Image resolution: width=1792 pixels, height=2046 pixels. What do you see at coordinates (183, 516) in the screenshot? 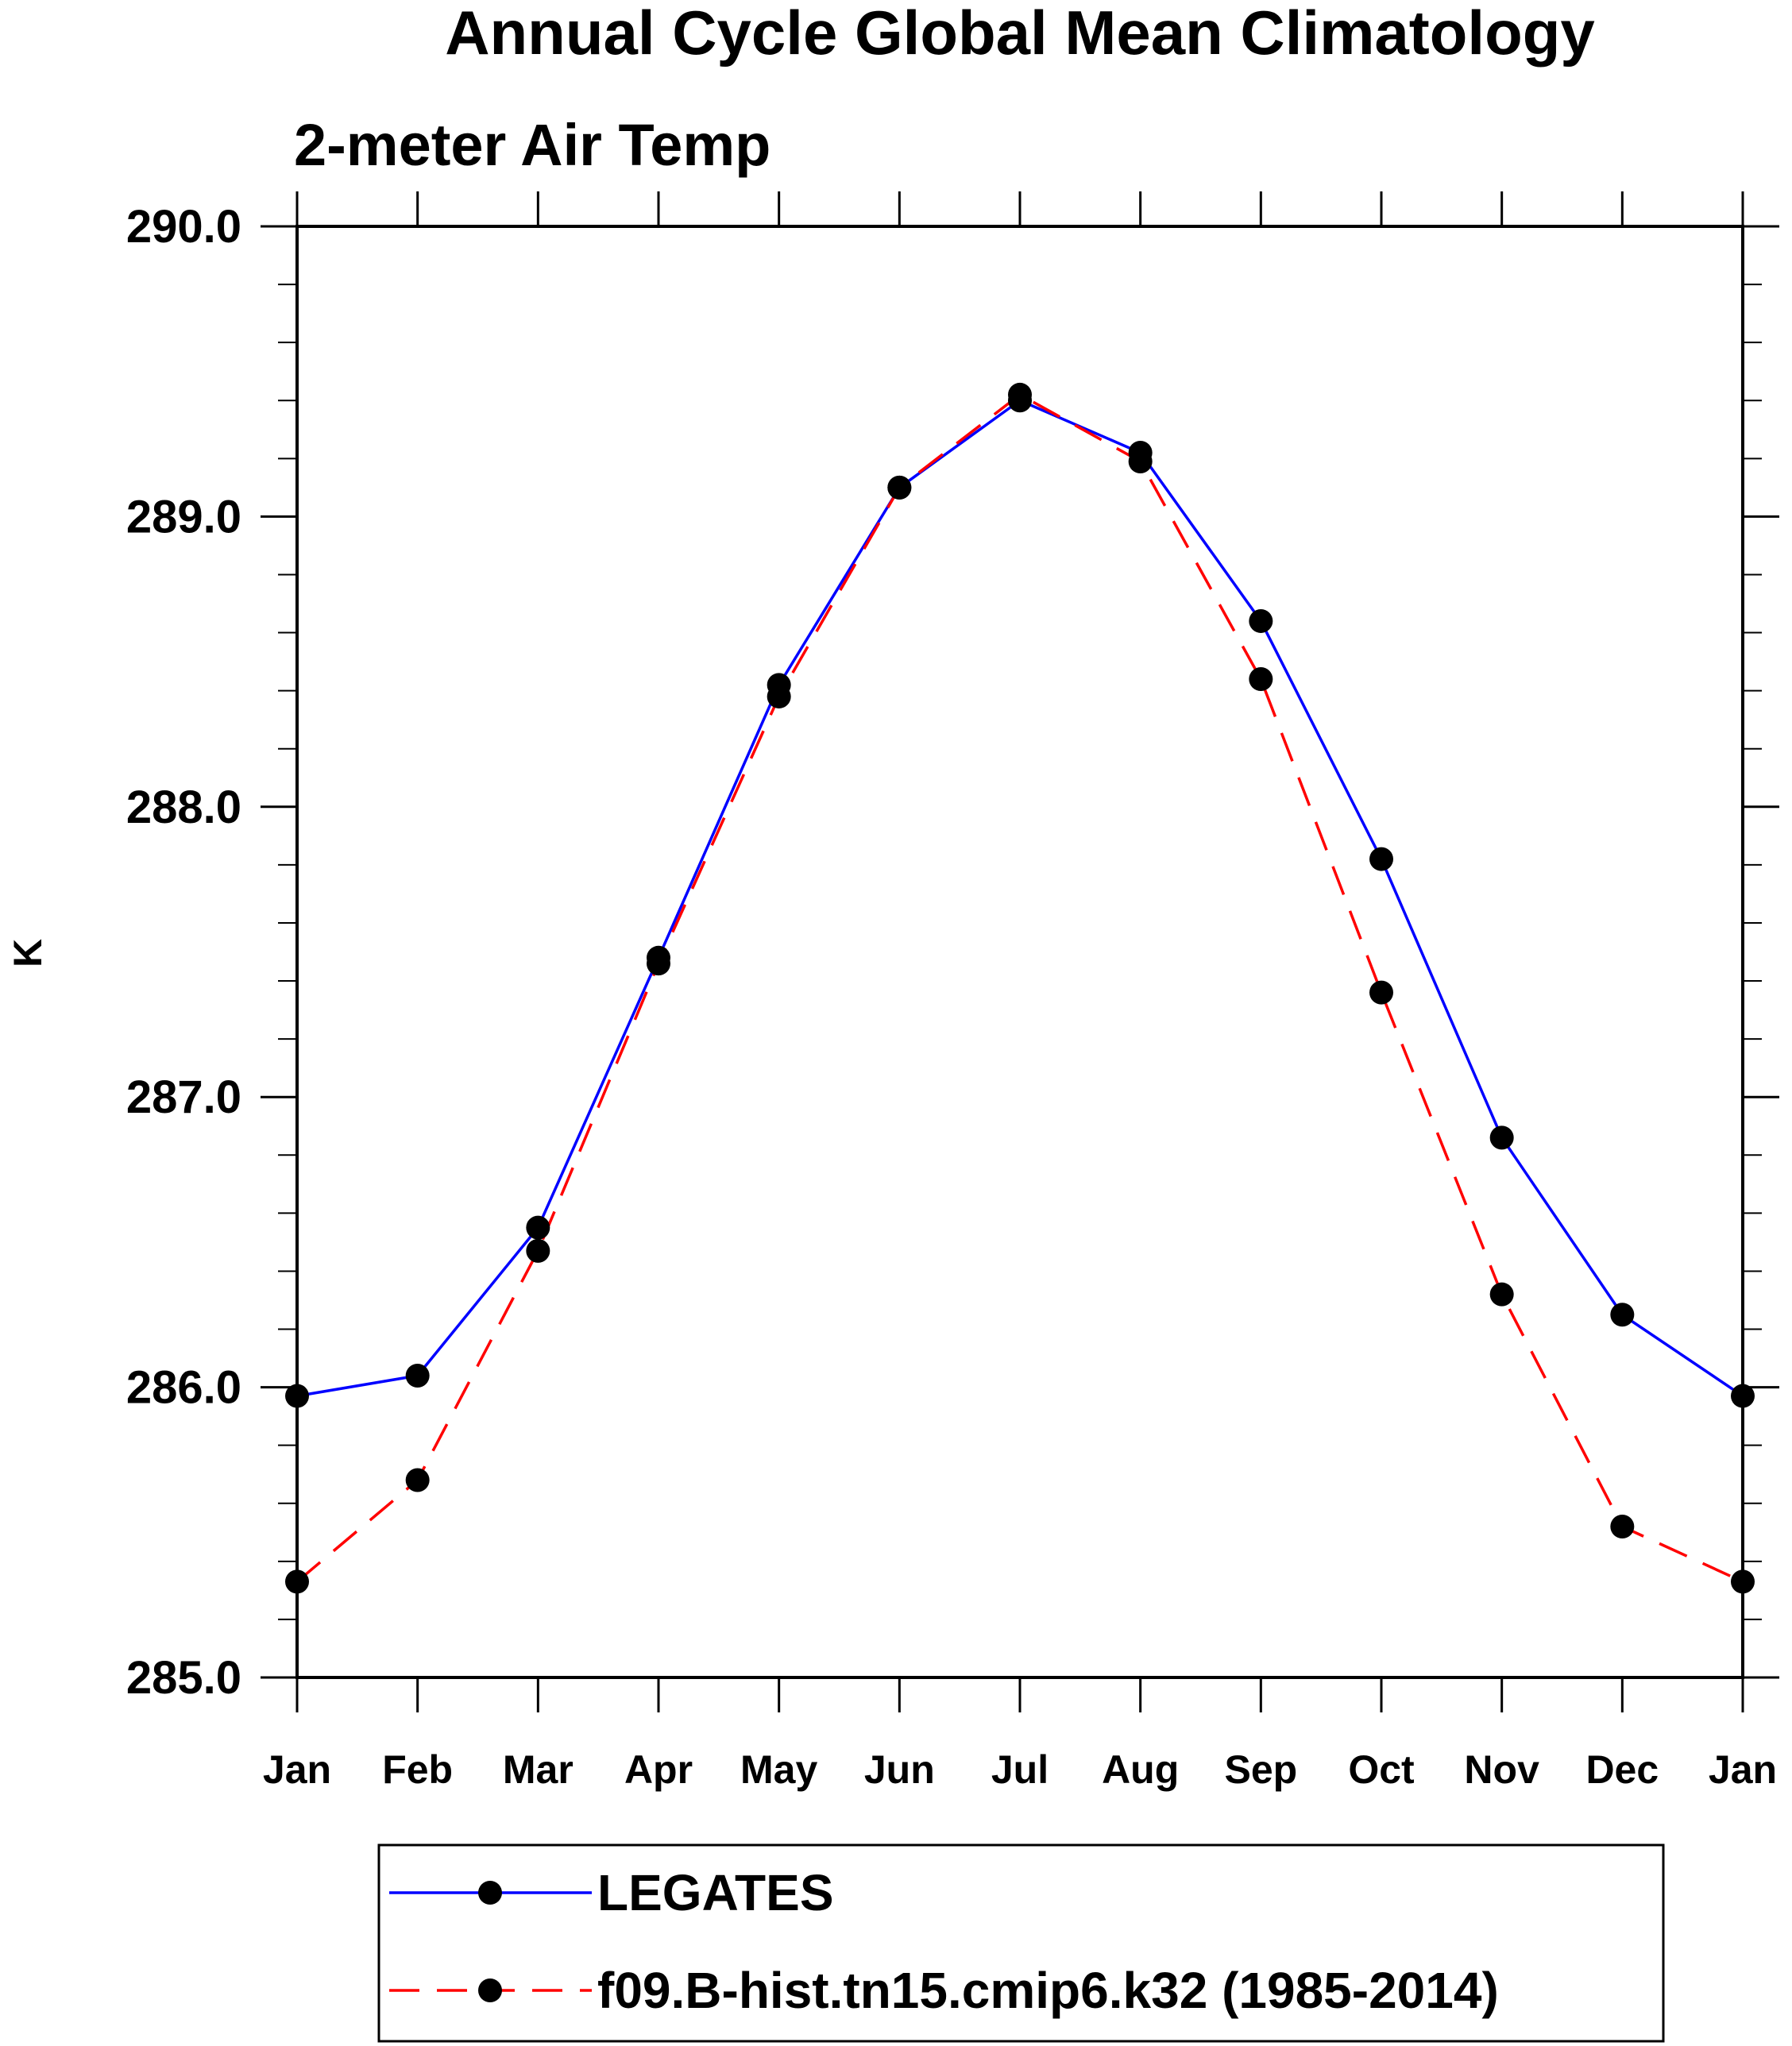
I see `y-tick-label: 289.0` at bounding box center [183, 516].